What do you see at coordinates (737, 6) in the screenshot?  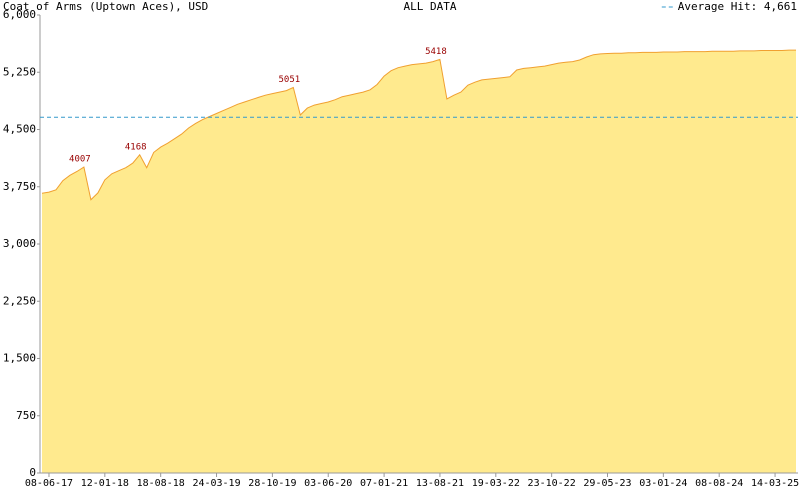 I see `legend-label: Average Hit: 4,661` at bounding box center [737, 6].